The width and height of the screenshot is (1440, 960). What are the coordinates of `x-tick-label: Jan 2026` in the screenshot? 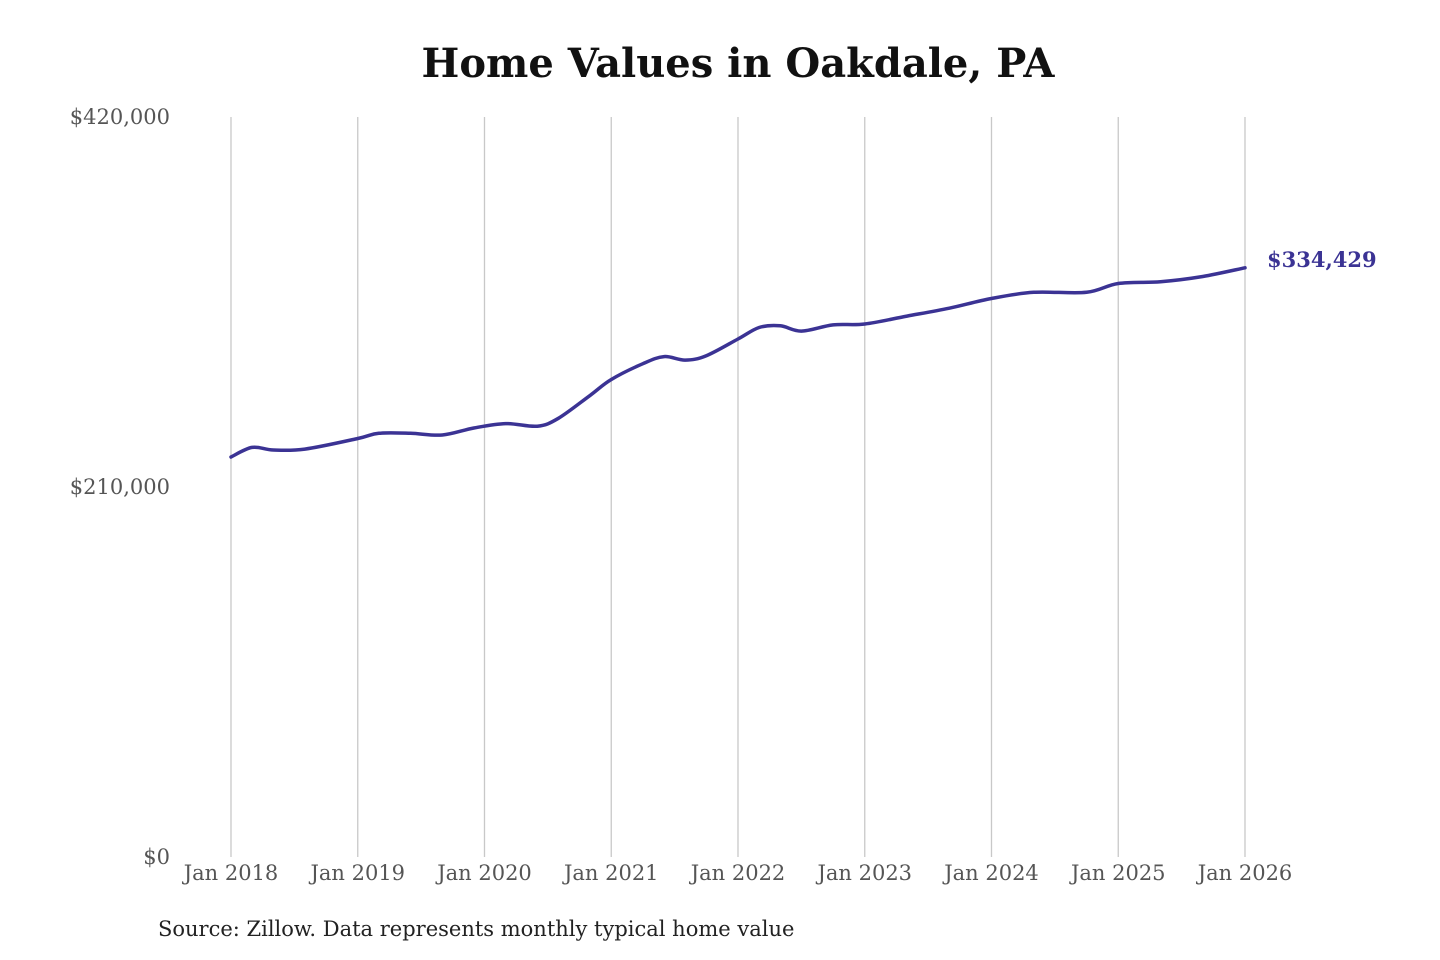 It's located at (1244, 873).